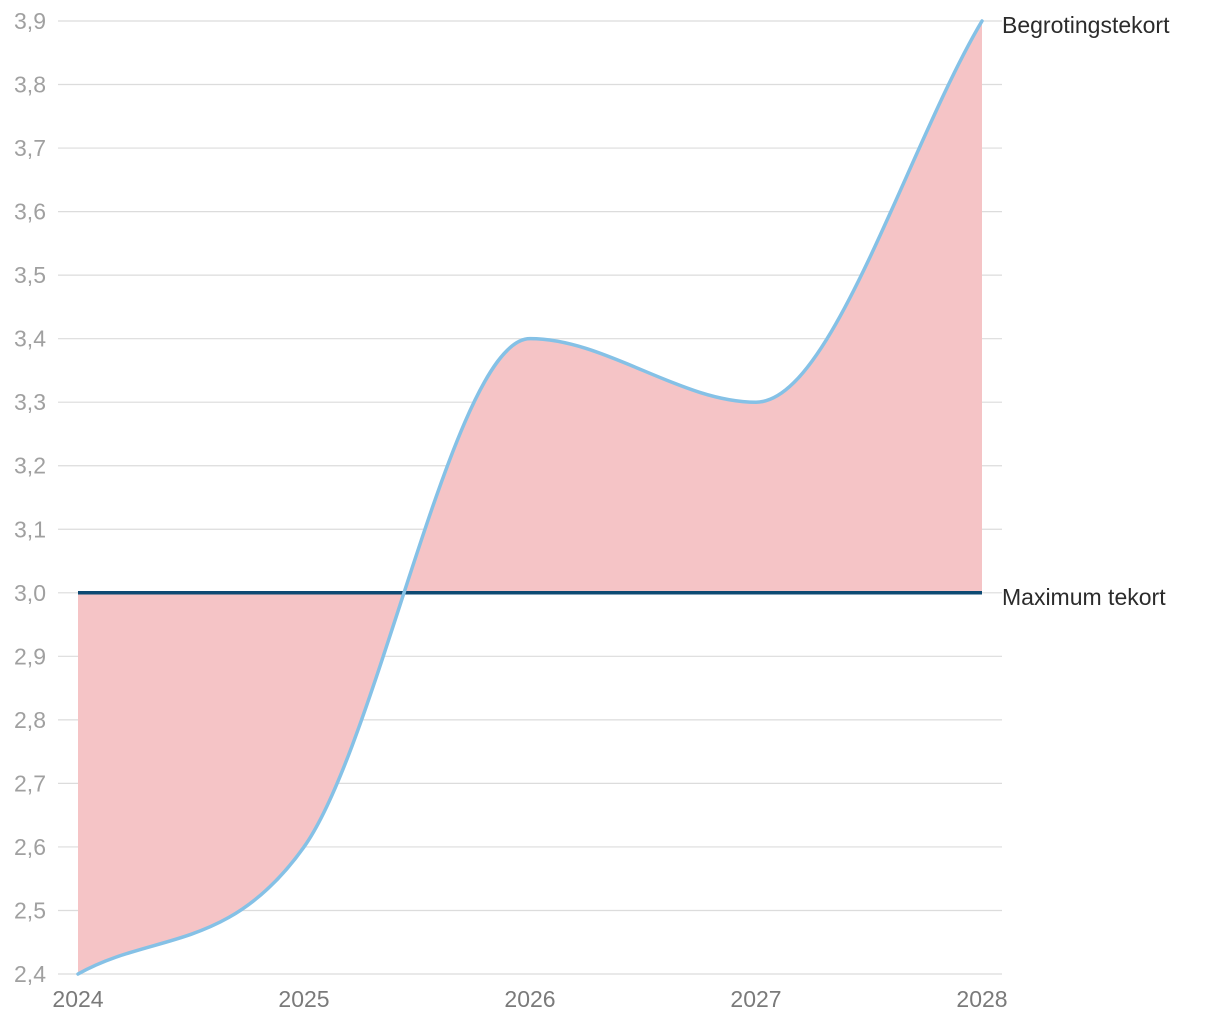  Describe the element at coordinates (30, 529) in the screenshot. I see `y-tick-label: 3,1` at that location.